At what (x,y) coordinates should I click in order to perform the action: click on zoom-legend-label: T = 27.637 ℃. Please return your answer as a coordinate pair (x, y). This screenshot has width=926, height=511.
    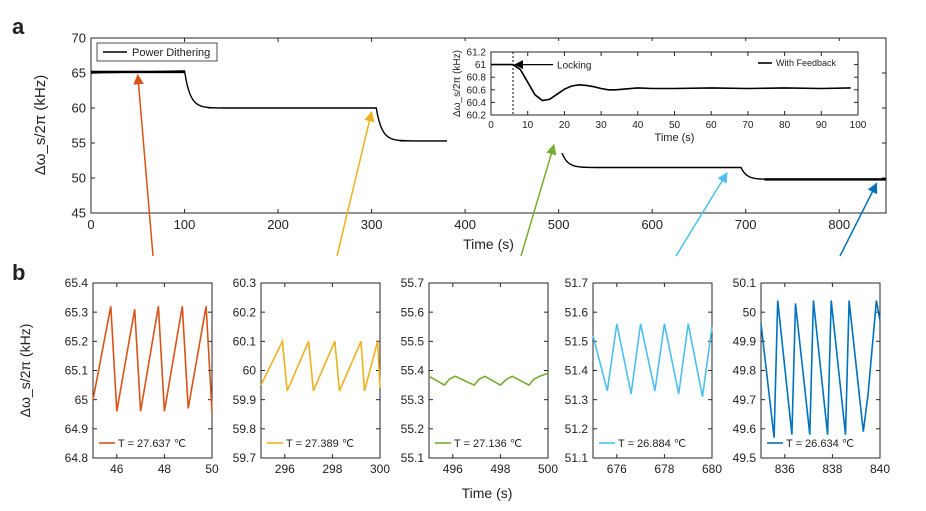
    Looking at the image, I should click on (152, 444).